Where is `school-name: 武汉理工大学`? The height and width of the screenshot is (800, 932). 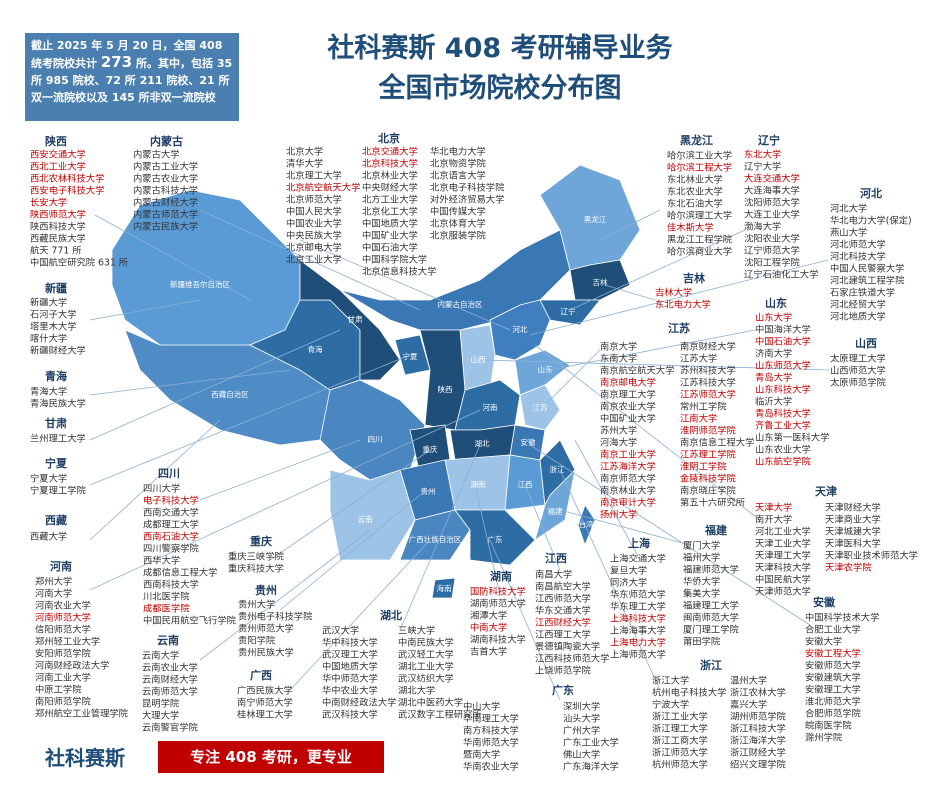
school-name: 武汉理工大学 is located at coordinates (350, 654).